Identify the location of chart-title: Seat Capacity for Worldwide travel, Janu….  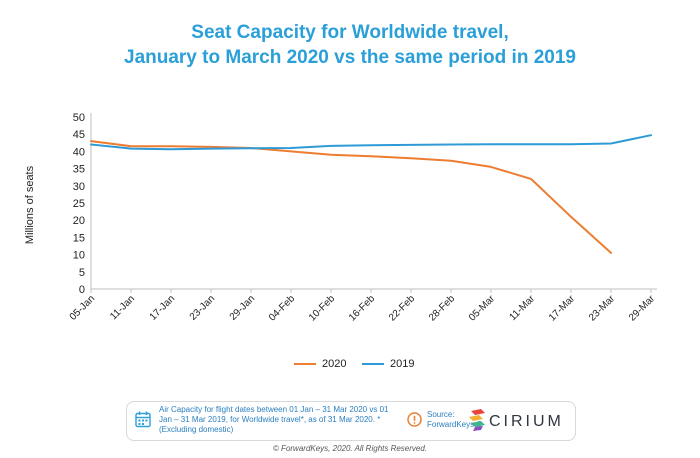
(350, 45).